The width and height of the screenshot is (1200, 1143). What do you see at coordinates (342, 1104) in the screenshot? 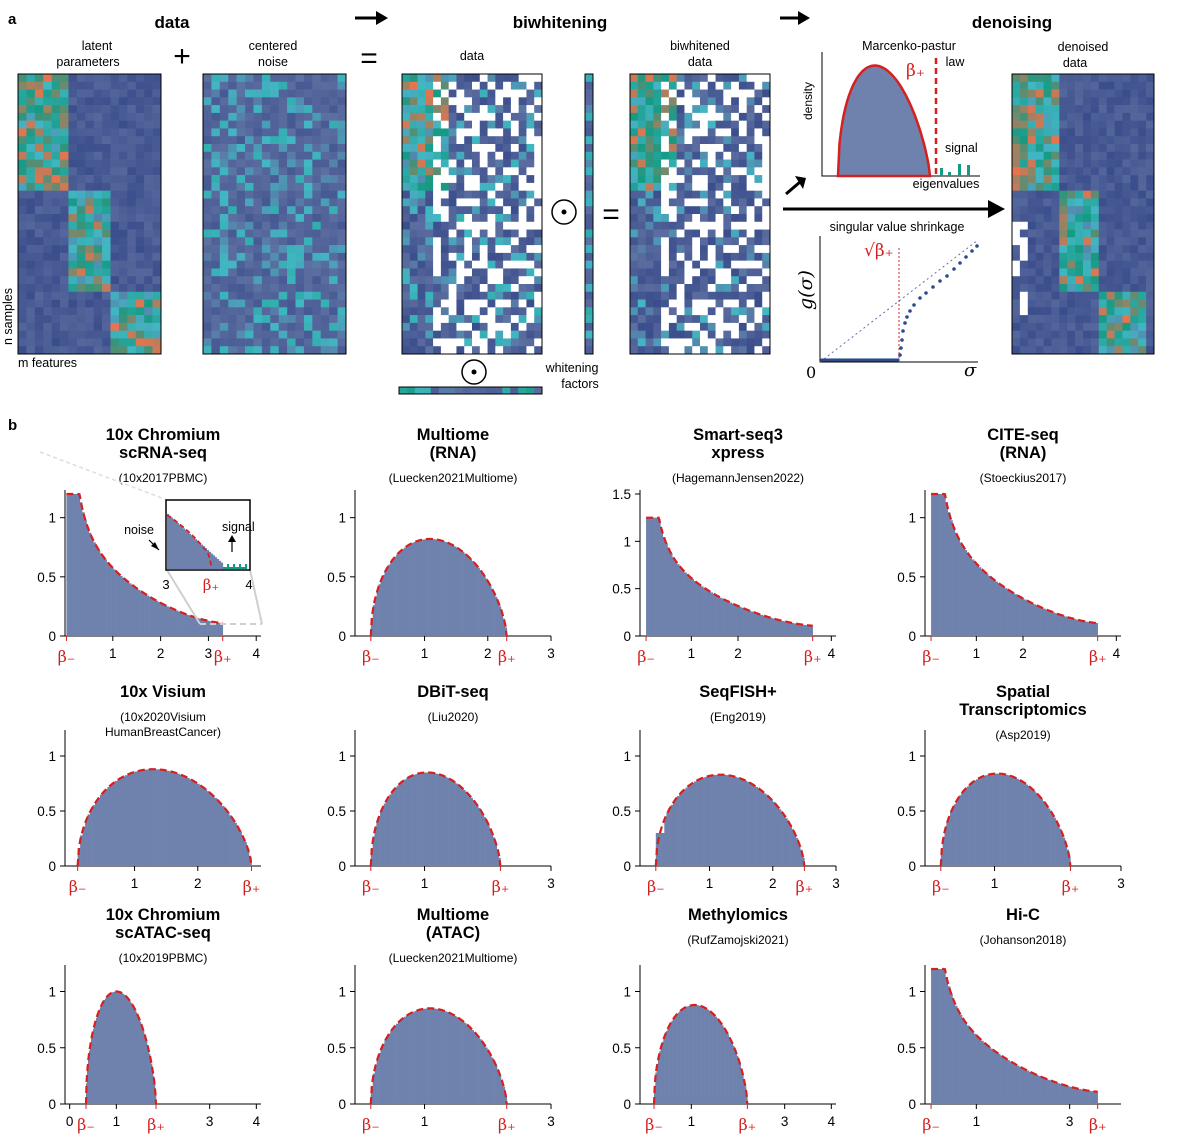
I see `y-tick-label: 0` at bounding box center [342, 1104].